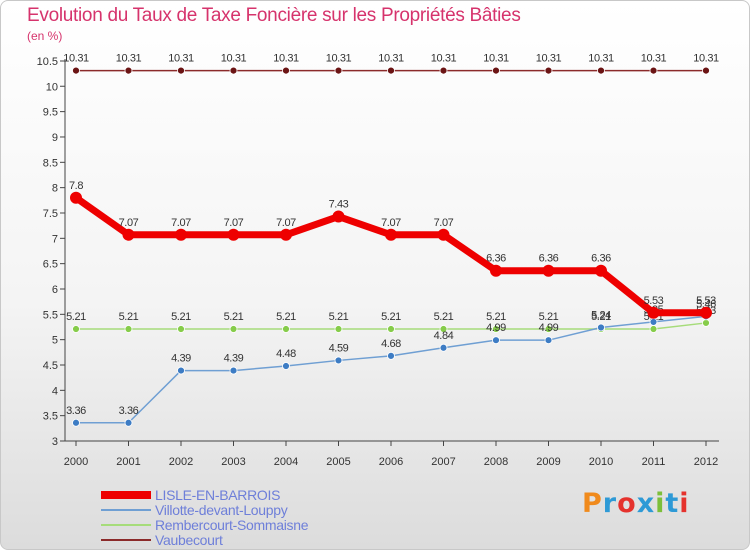 This screenshot has width=750, height=550. What do you see at coordinates (391, 344) in the screenshot?
I see `data-label-villotte-devant-louppy: 4.68` at bounding box center [391, 344].